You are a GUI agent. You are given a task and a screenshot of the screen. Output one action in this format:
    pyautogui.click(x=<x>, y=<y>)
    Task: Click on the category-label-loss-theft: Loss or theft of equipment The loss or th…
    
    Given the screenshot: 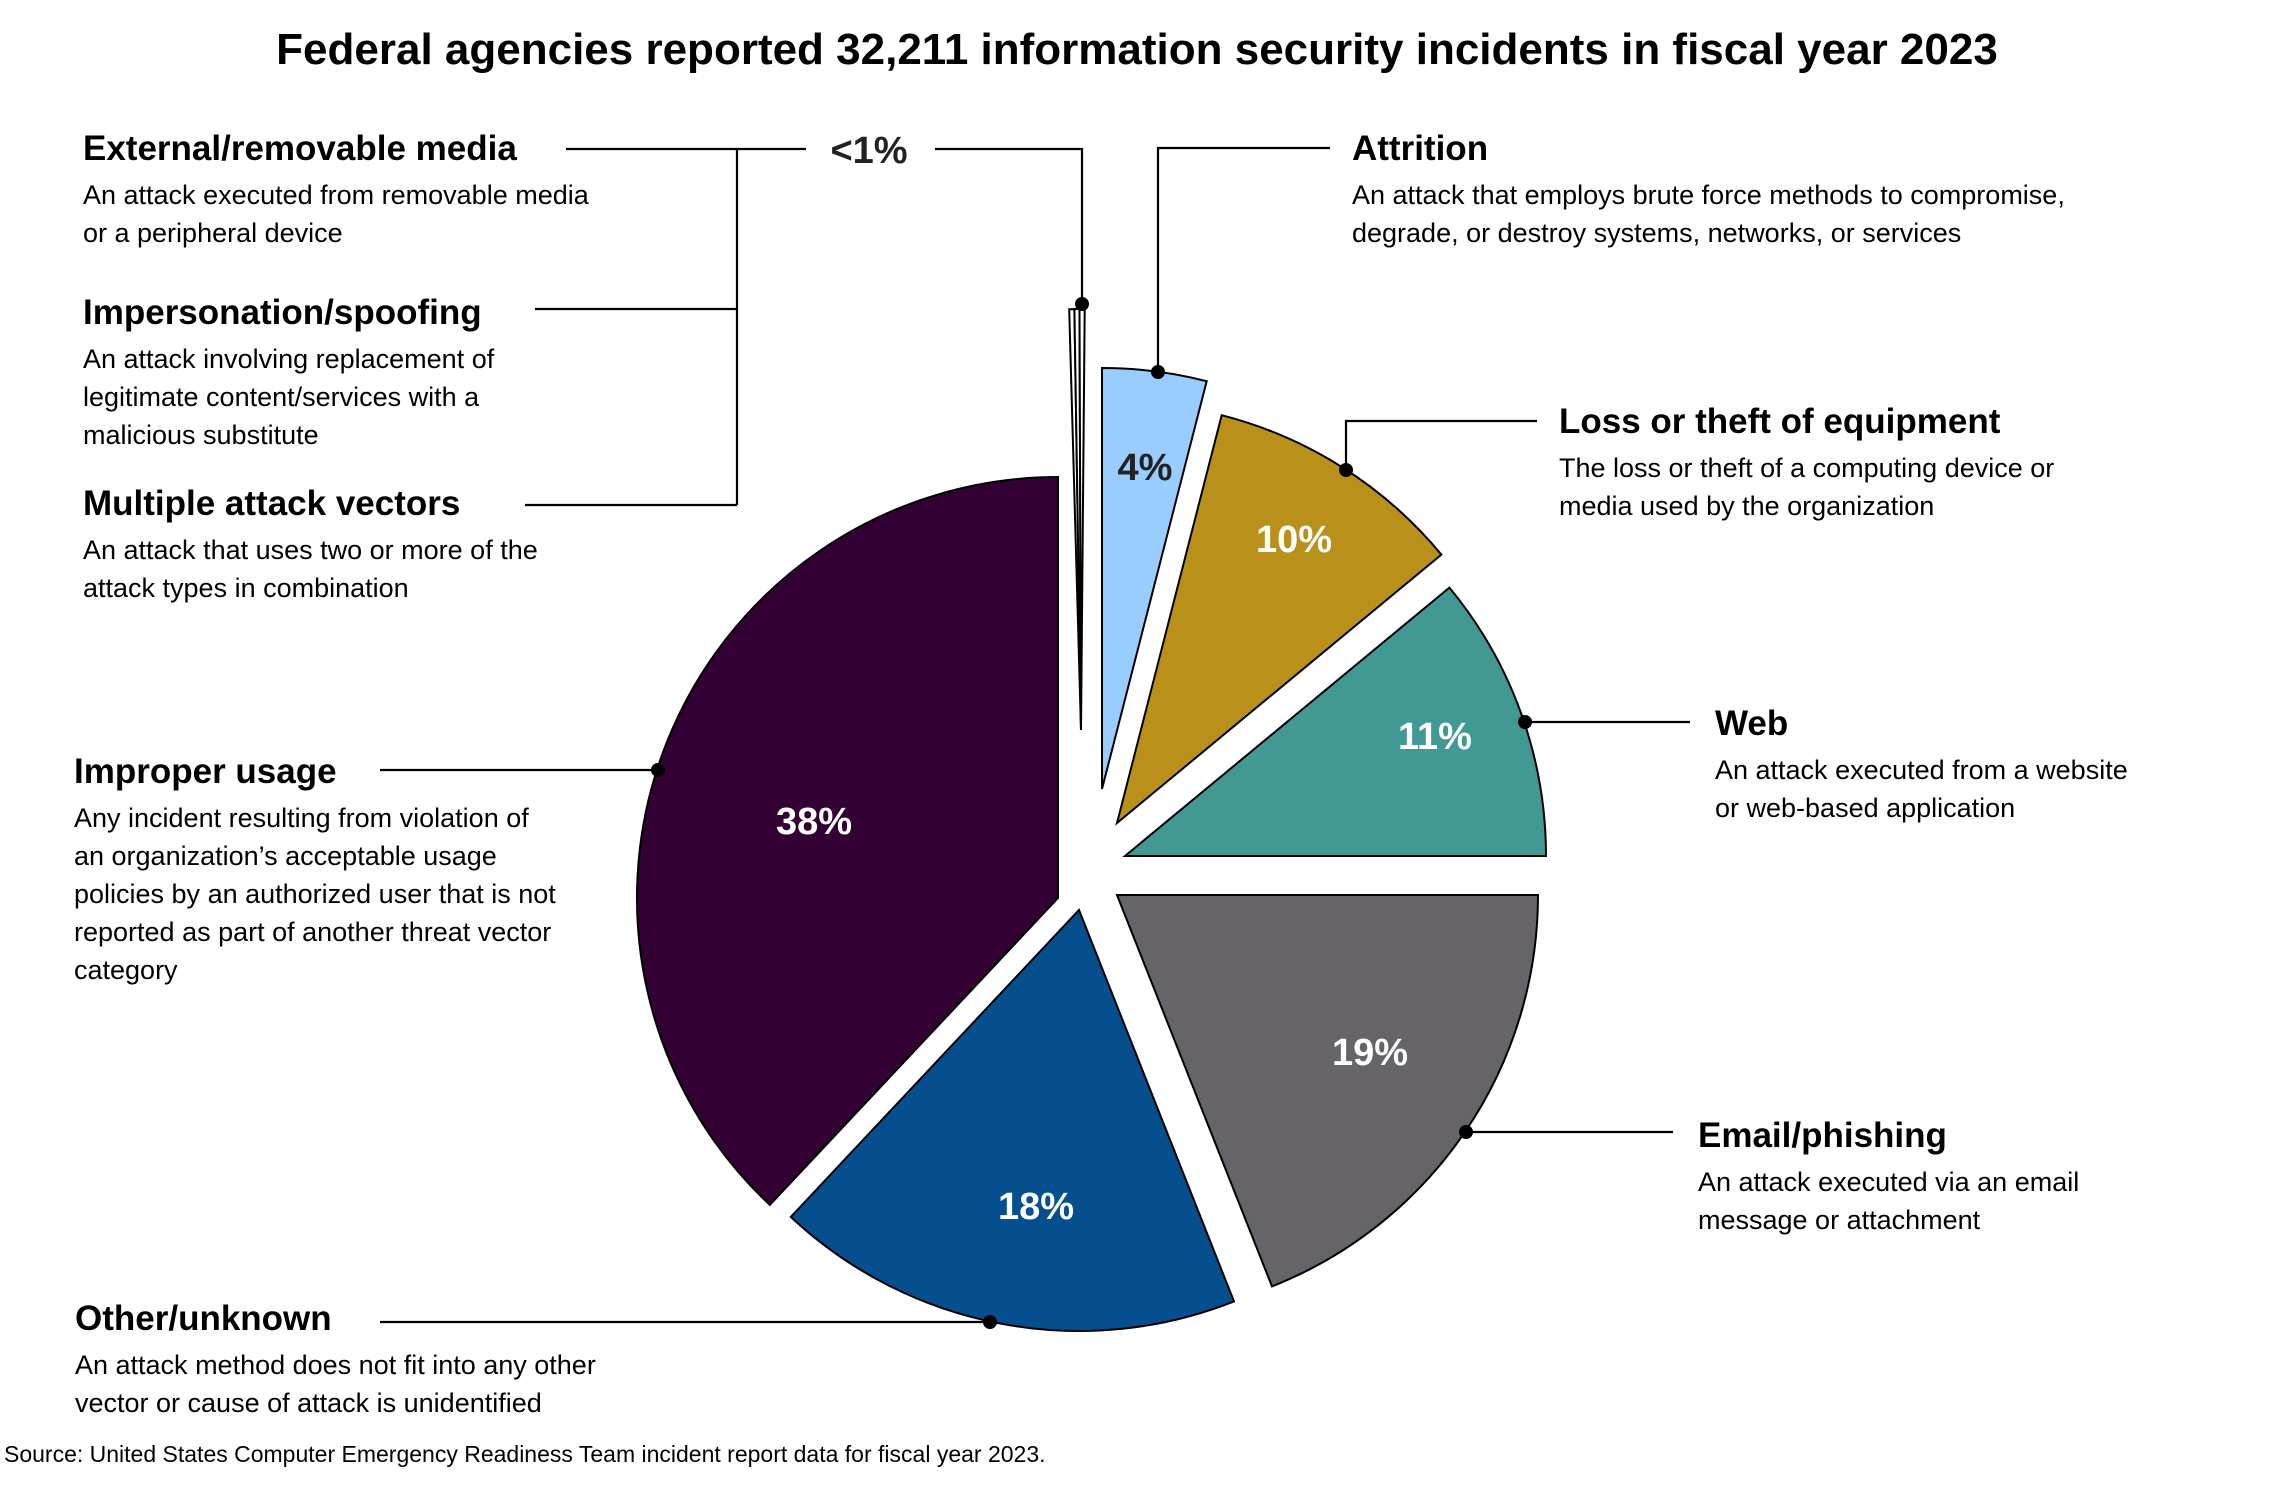 What is the action you would take?
    pyautogui.click(x=1806, y=461)
    